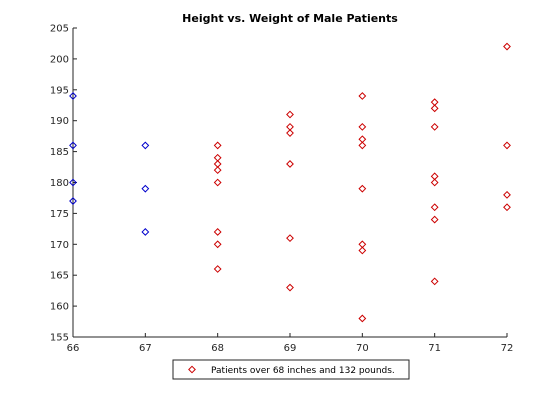 Image resolution: width=560 pixels, height=420 pixels. Describe the element at coordinates (362, 348) in the screenshot. I see `x-tick-label: 70` at that location.